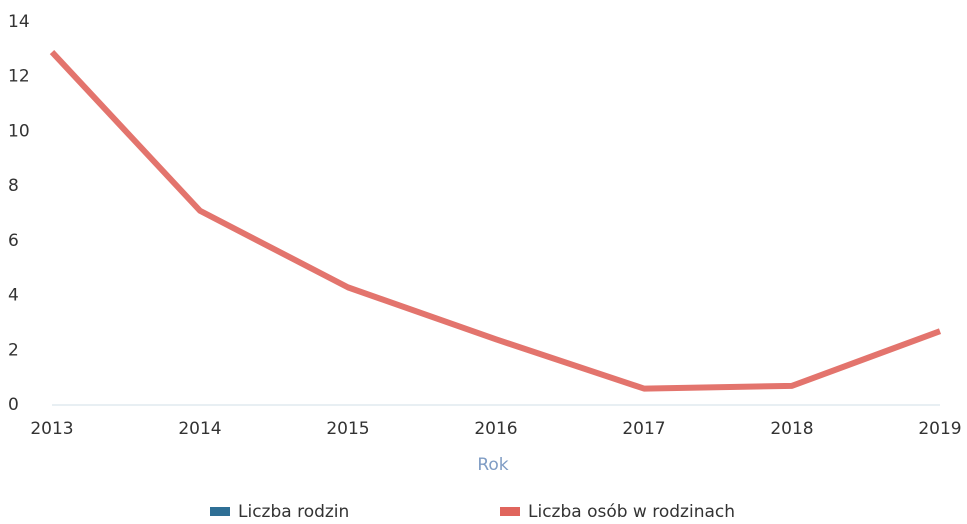 Image resolution: width=967 pixels, height=524 pixels. I want to click on legend-label: Liczba rodzin, so click(293, 512).